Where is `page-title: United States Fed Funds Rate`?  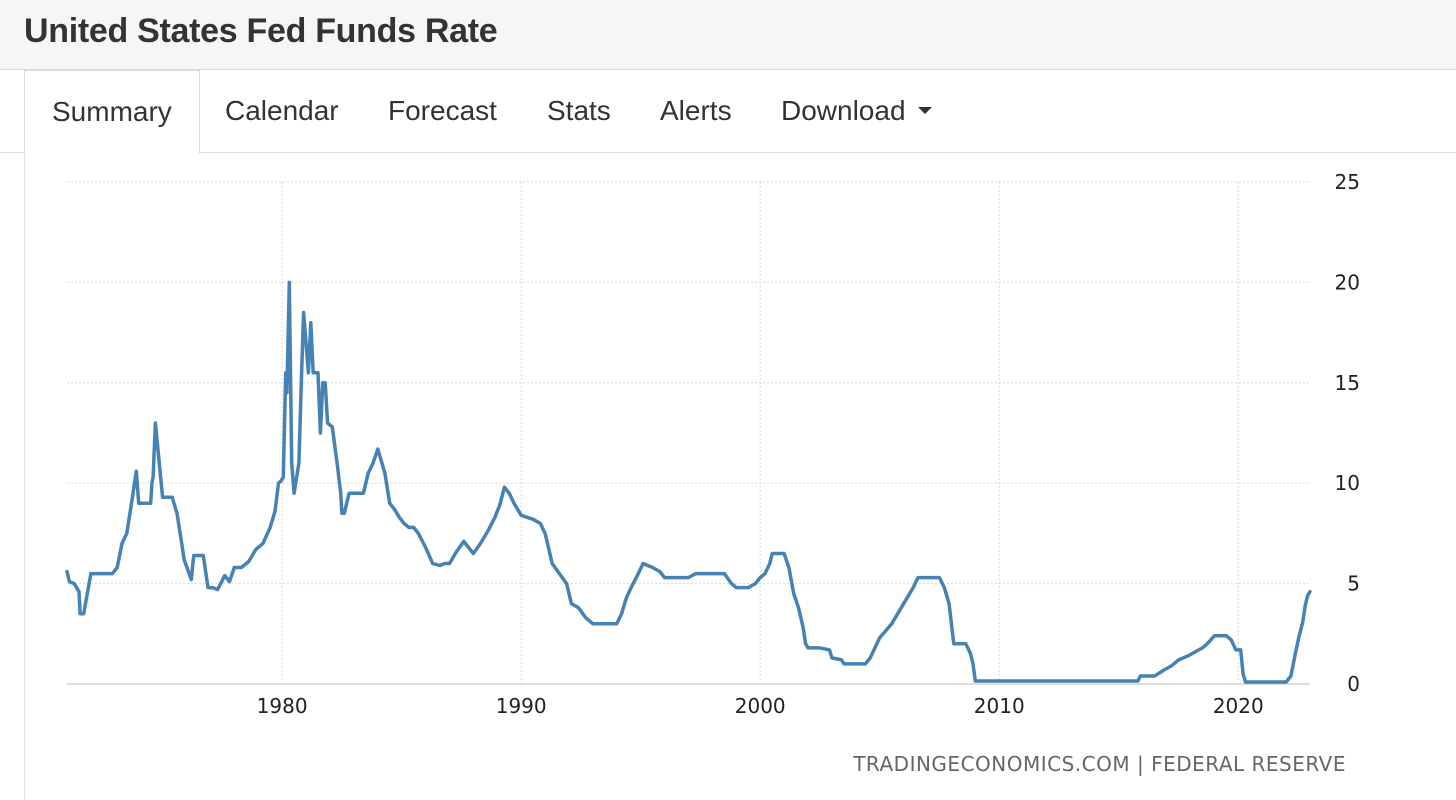 page-title: United States Fed Funds Rate is located at coordinates (261, 31).